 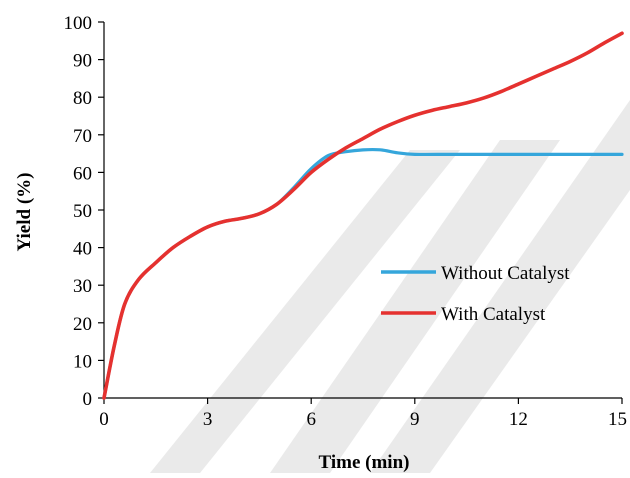 I want to click on y-tick-label: 30, so click(x=82, y=286).